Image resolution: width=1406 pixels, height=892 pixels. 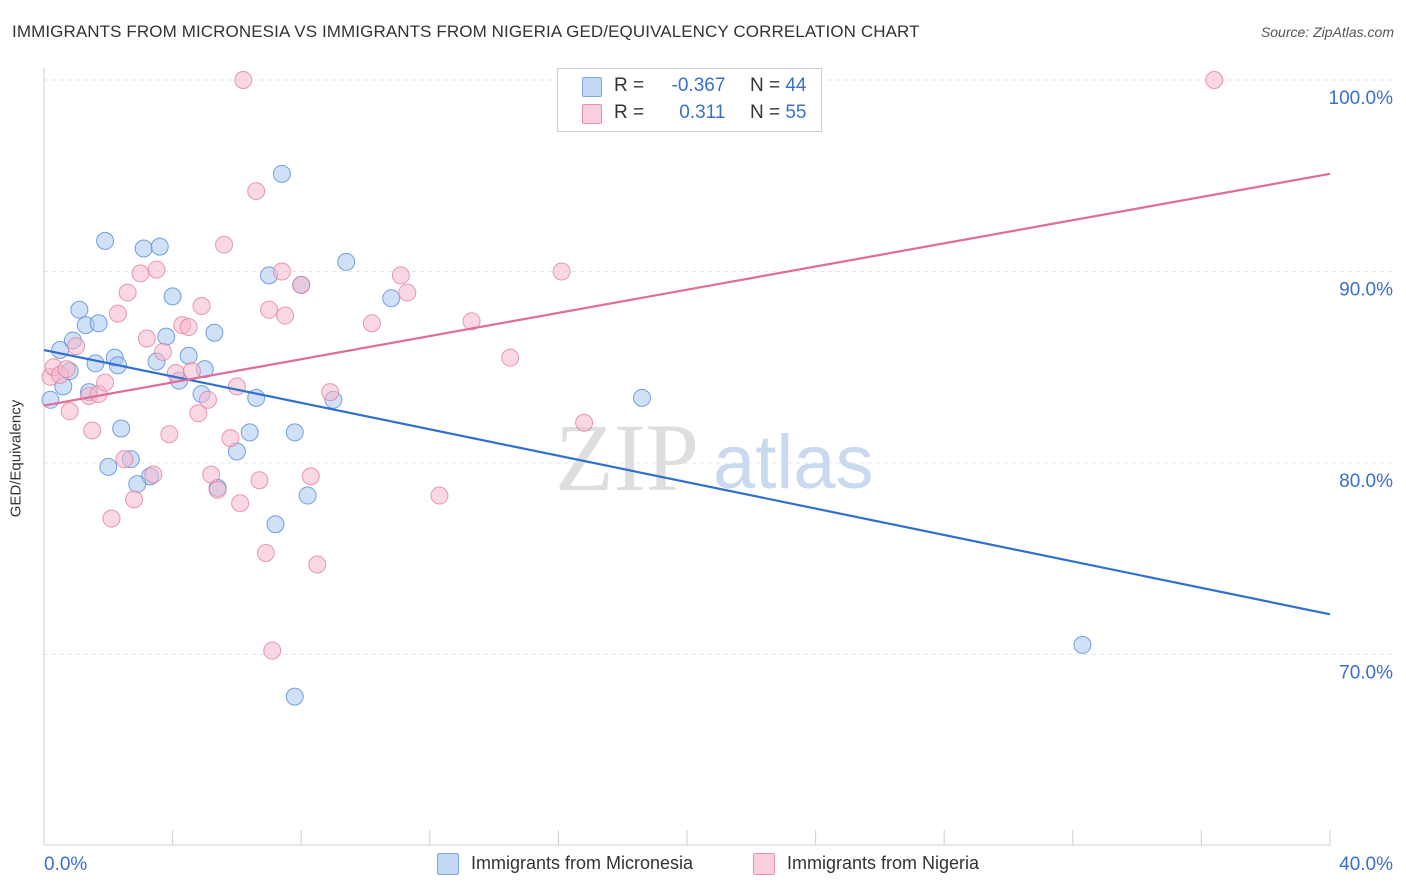 I want to click on y-tick-label-0: 100.0%, so click(x=1361, y=98).